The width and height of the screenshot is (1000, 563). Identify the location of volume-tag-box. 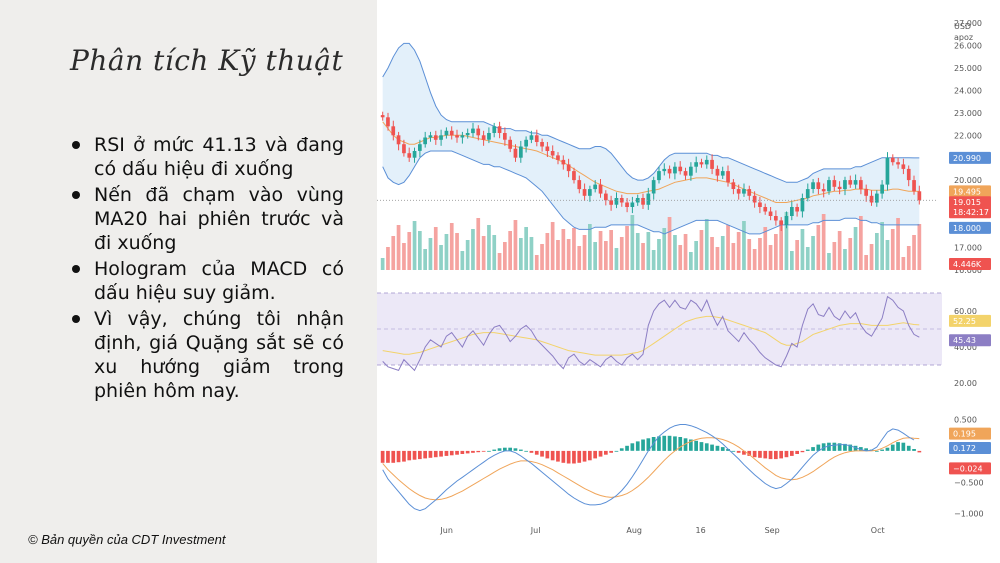
(970, 264).